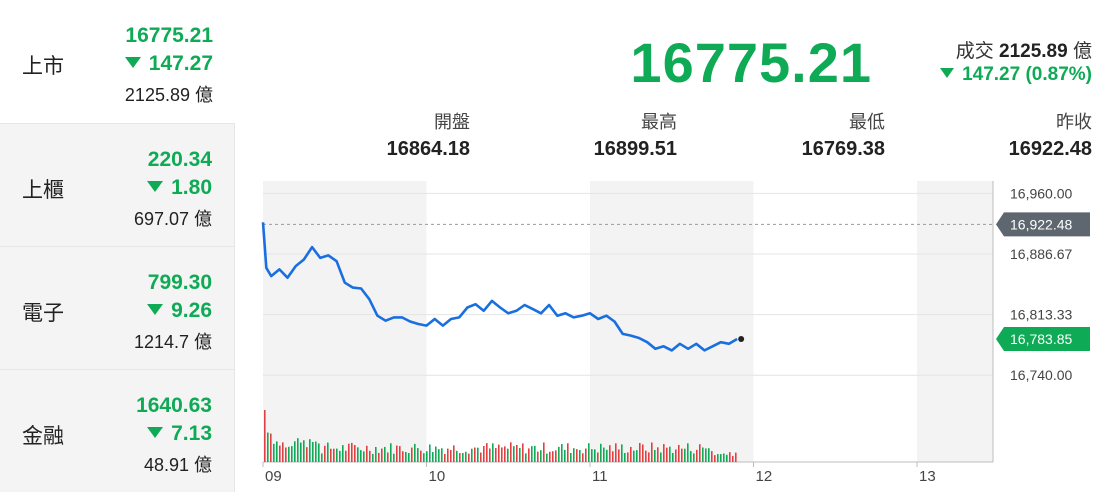  Describe the element at coordinates (117, 430) in the screenshot. I see `market-tab-finance: 金融 1640.63 7.13 48.91 億` at that location.